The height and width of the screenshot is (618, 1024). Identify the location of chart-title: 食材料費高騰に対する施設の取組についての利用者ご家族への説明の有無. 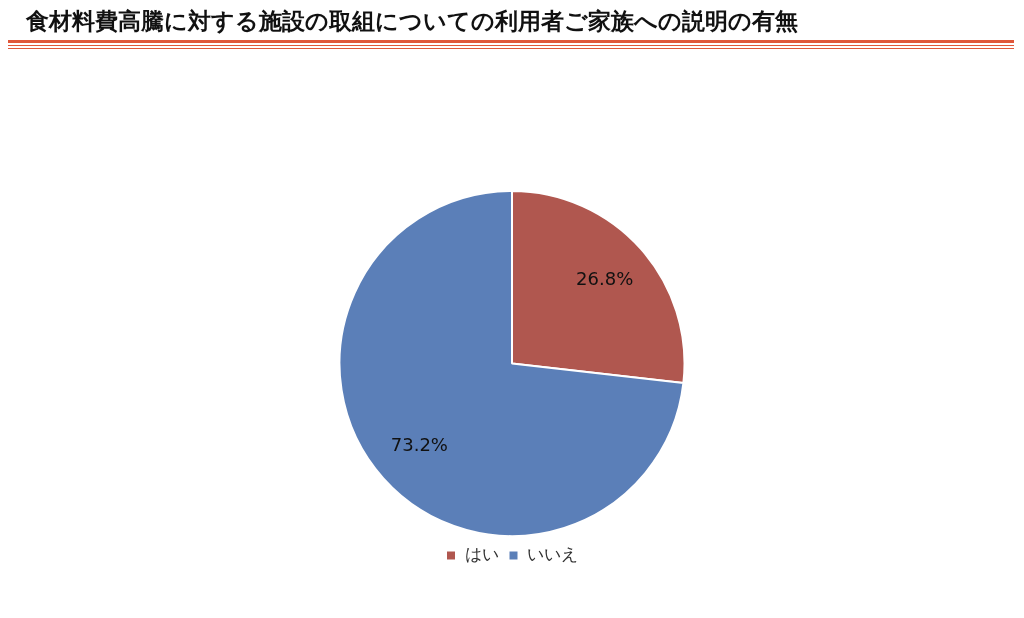
(412, 21).